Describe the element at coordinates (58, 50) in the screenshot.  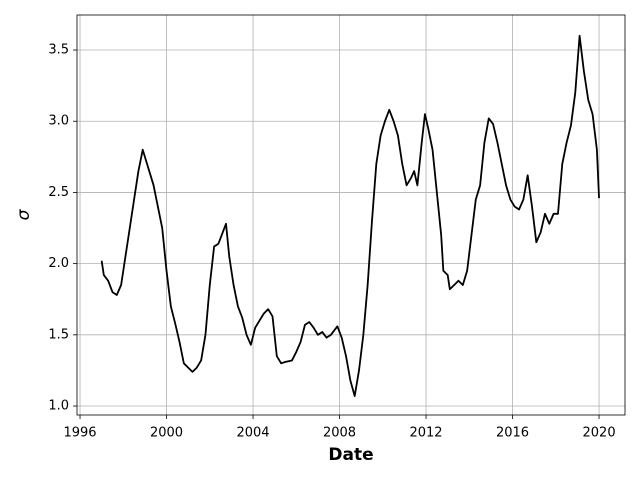
I see `y-tick-label: 3.5` at that location.